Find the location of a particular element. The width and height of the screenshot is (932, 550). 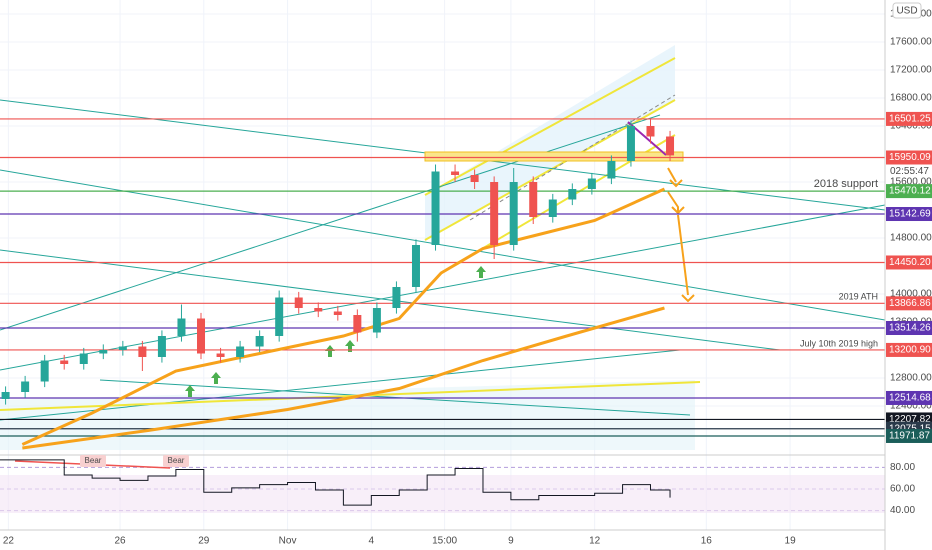

x-tick-label: 16 is located at coordinates (707, 541).